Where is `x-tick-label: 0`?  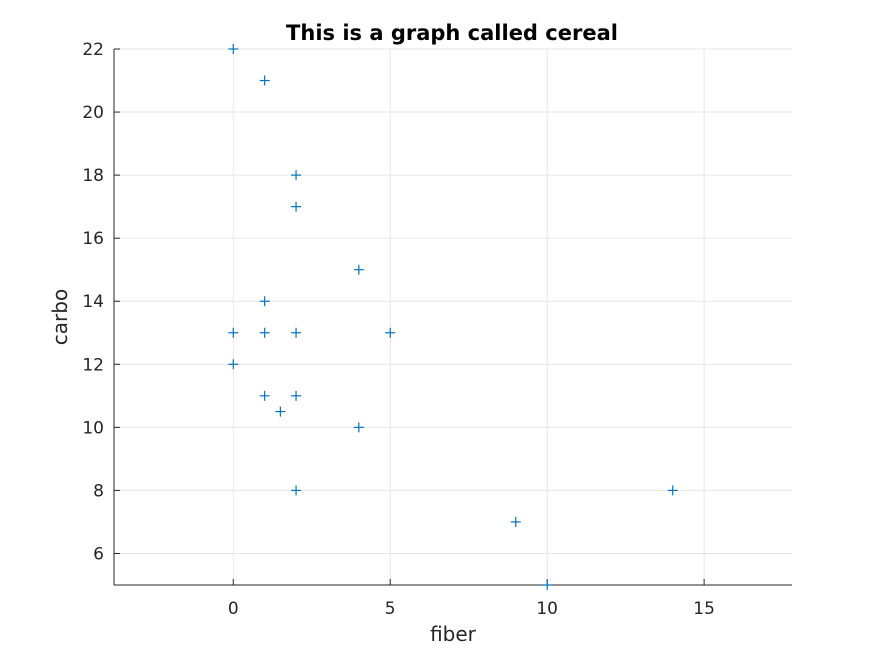 x-tick-label: 0 is located at coordinates (233, 609).